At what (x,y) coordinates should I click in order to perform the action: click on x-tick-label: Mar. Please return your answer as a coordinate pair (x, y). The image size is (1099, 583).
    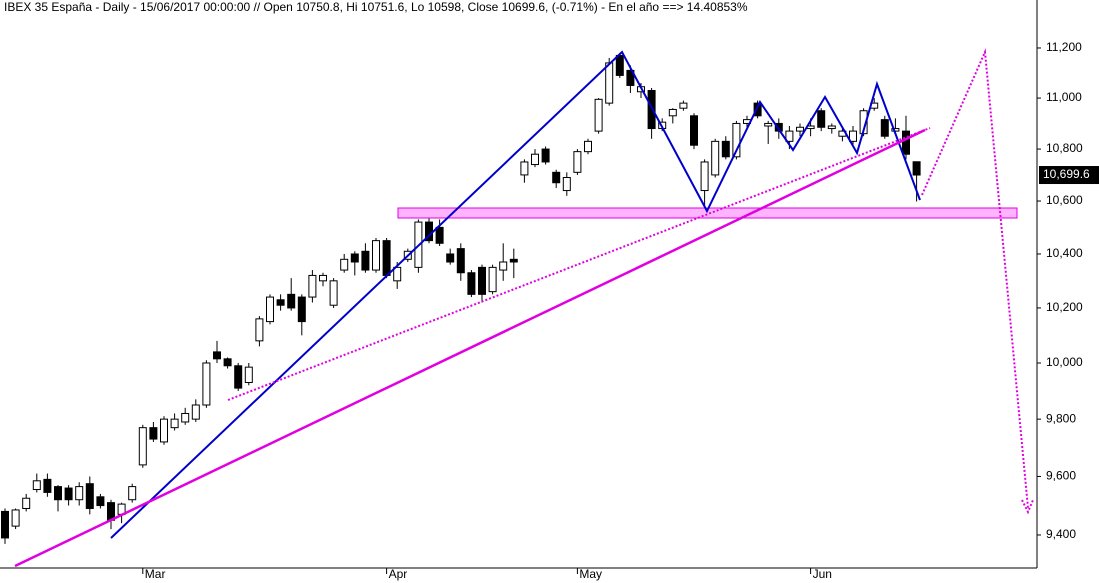
    Looking at the image, I should click on (155, 574).